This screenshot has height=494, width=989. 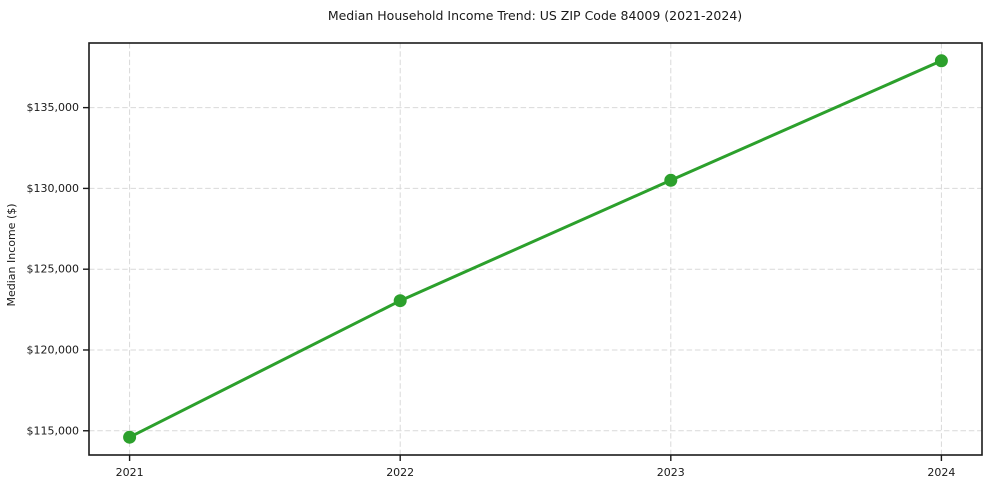 What do you see at coordinates (400, 472) in the screenshot?
I see `x-tick-label: 2022` at bounding box center [400, 472].